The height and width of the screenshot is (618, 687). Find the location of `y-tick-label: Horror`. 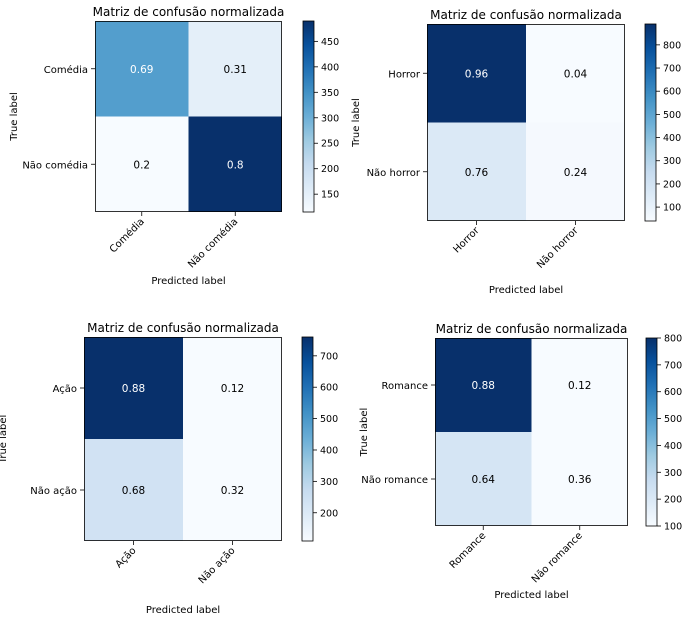

y-tick-label: Horror is located at coordinates (404, 74).